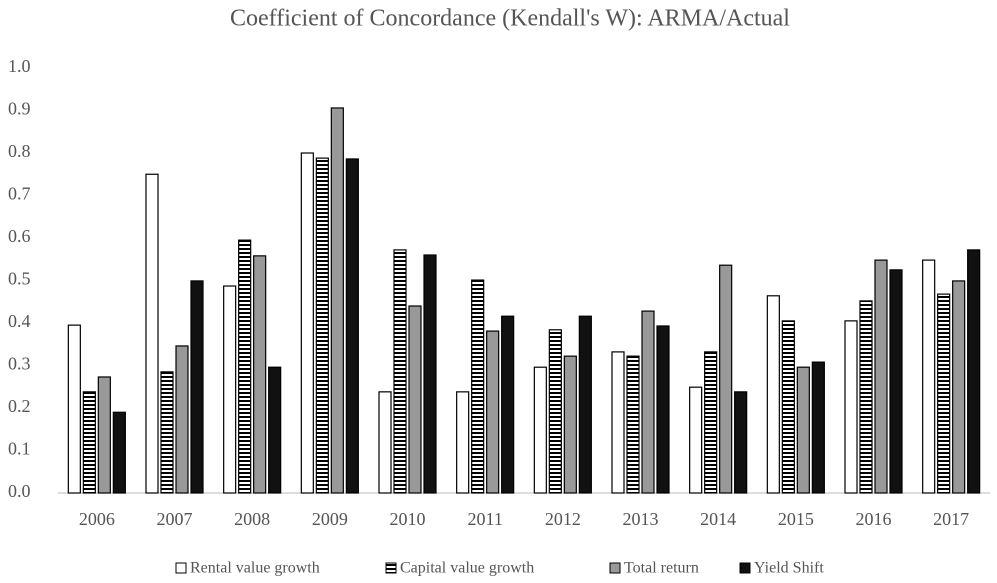 This screenshot has width=997, height=583. What do you see at coordinates (789, 568) in the screenshot?
I see `legend-label: Yield Shift` at bounding box center [789, 568].